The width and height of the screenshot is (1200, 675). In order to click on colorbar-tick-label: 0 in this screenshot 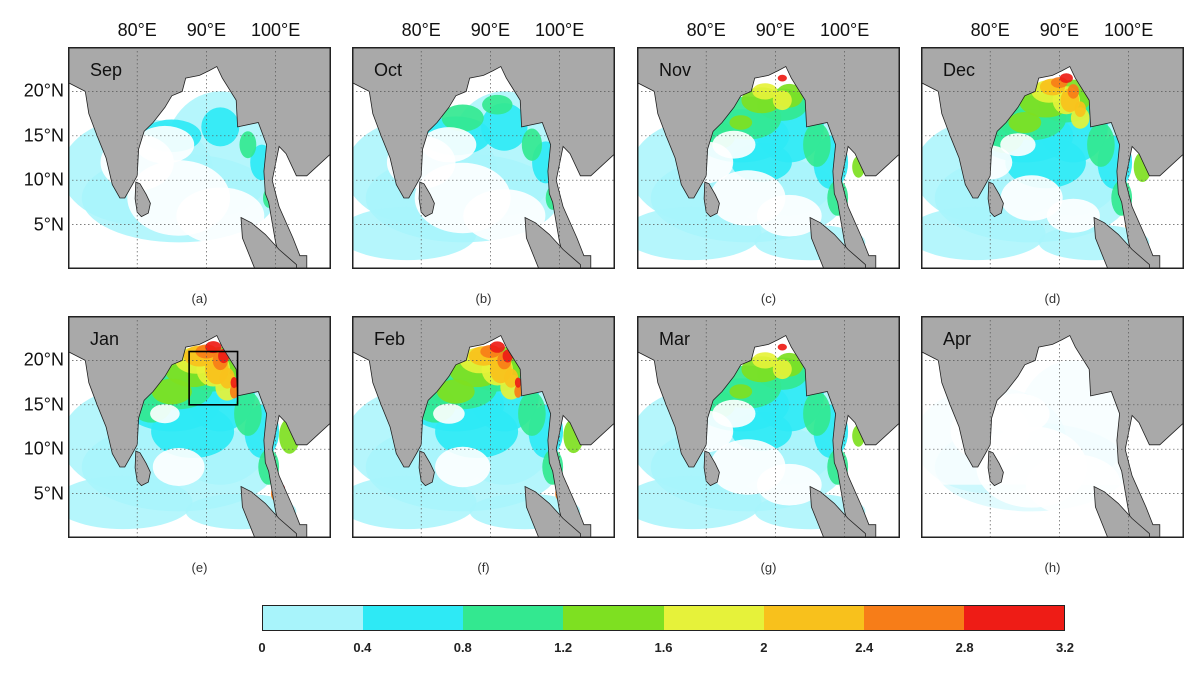, I will do `click(262, 647)`.